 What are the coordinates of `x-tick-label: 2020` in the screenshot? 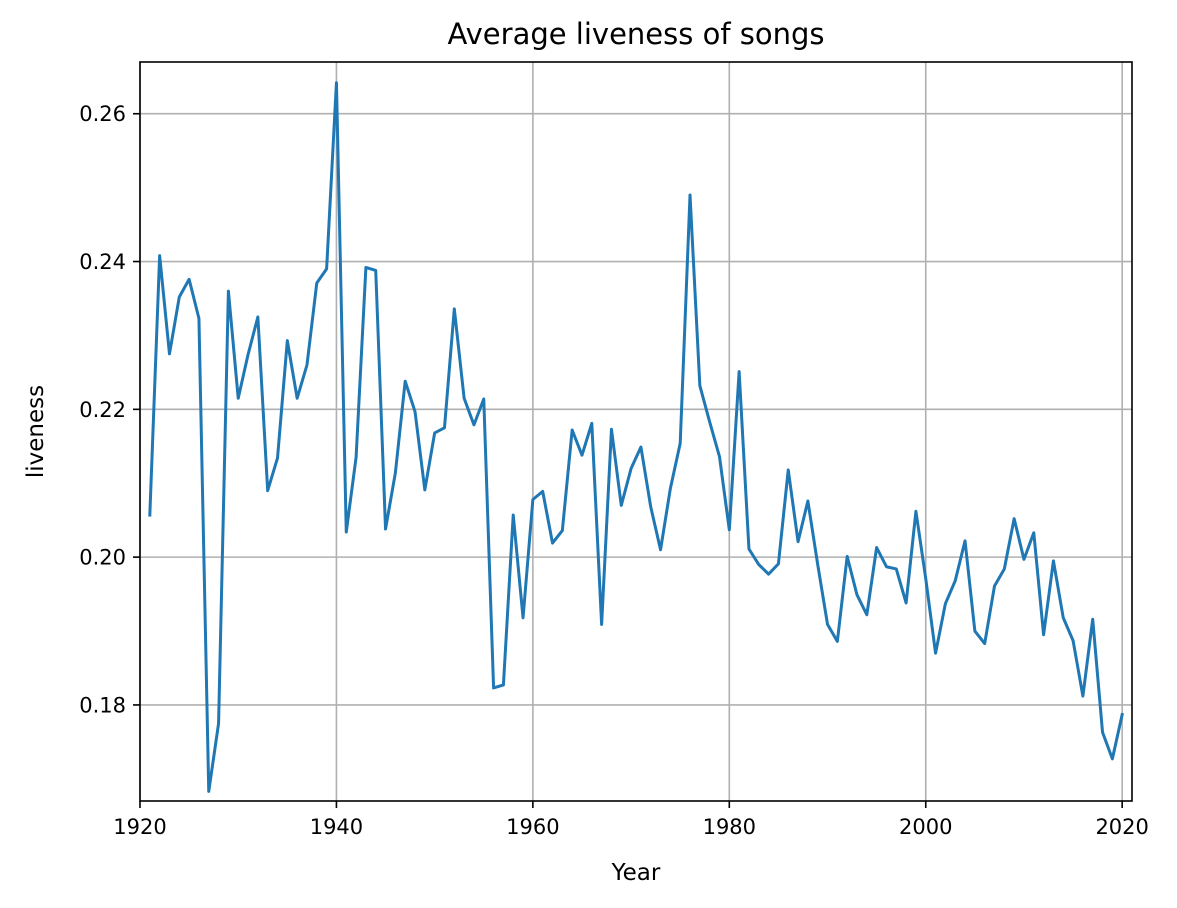 It's located at (1121, 827).